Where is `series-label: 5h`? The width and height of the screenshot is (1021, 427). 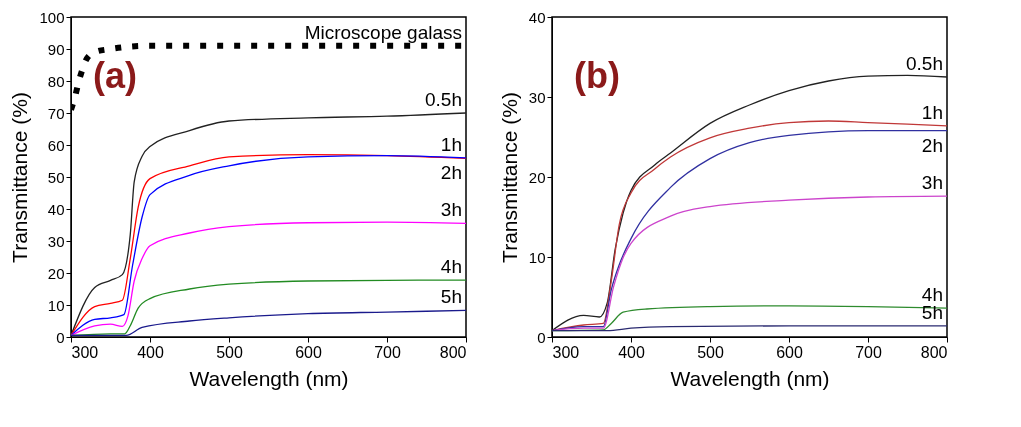
series-label: 5h is located at coordinates (451, 297).